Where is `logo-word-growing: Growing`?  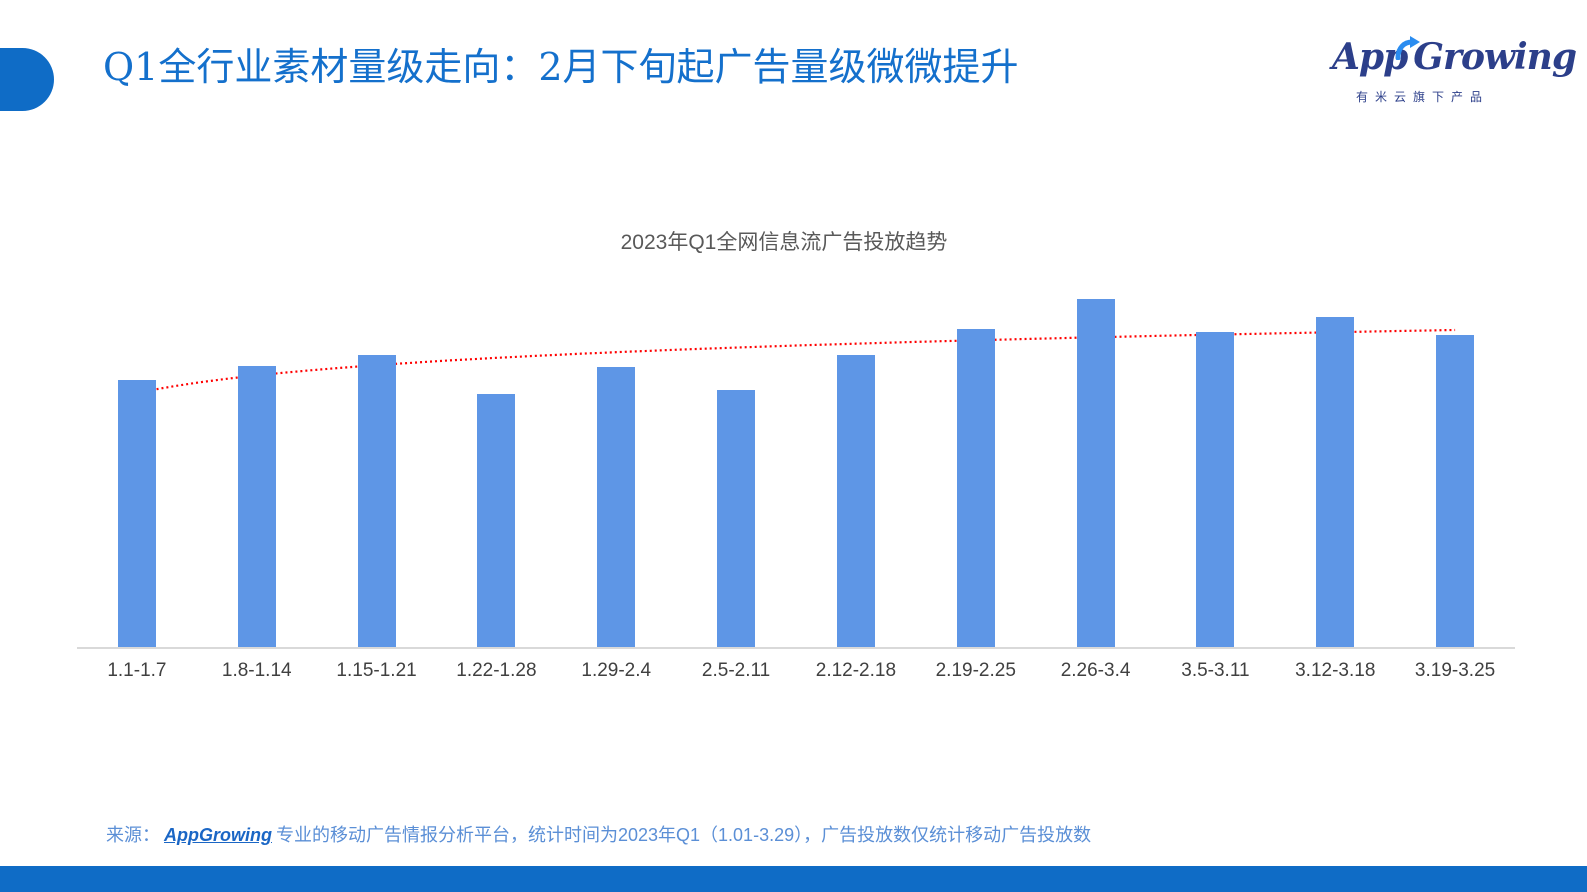 logo-word-growing: Growing is located at coordinates (1495, 57).